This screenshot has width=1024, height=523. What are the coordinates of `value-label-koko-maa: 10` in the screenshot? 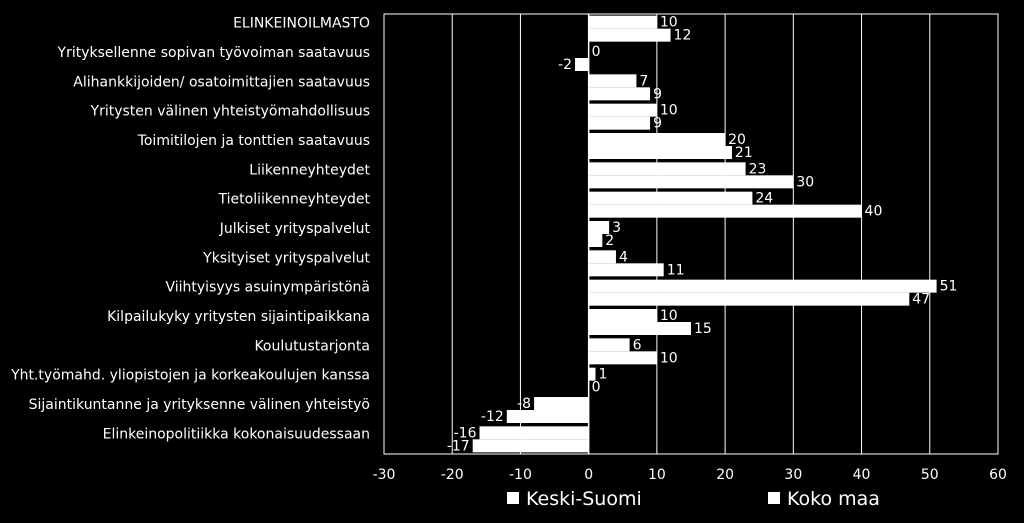 It's located at (669, 358).